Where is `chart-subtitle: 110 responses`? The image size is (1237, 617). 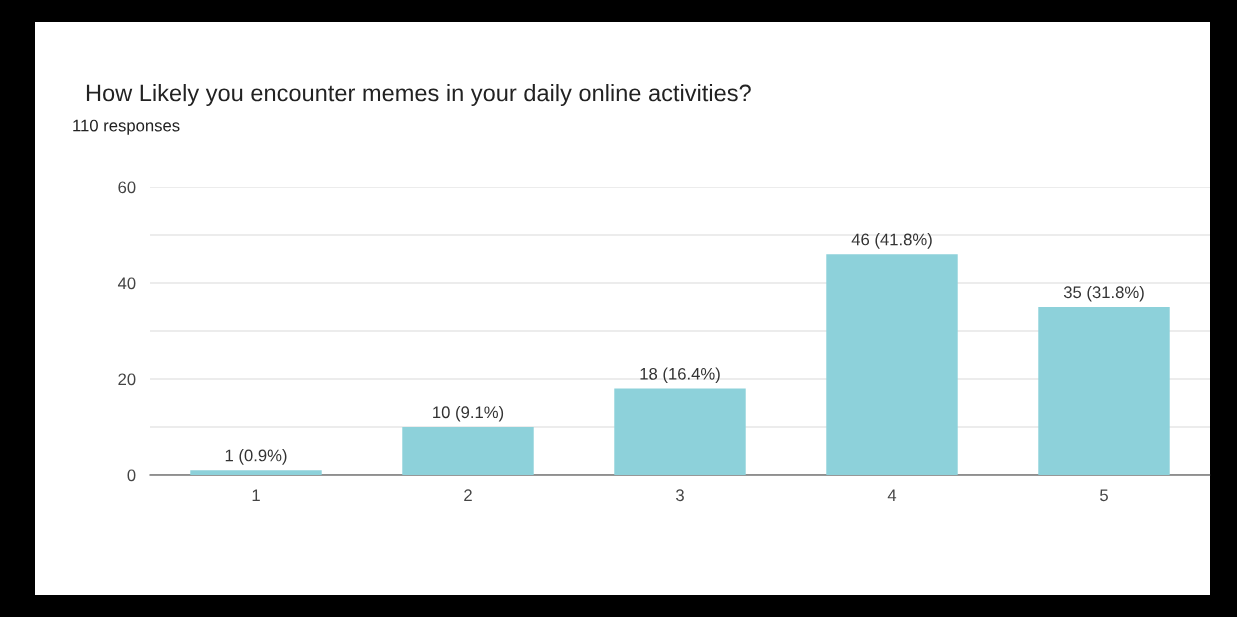 chart-subtitle: 110 responses is located at coordinates (126, 127).